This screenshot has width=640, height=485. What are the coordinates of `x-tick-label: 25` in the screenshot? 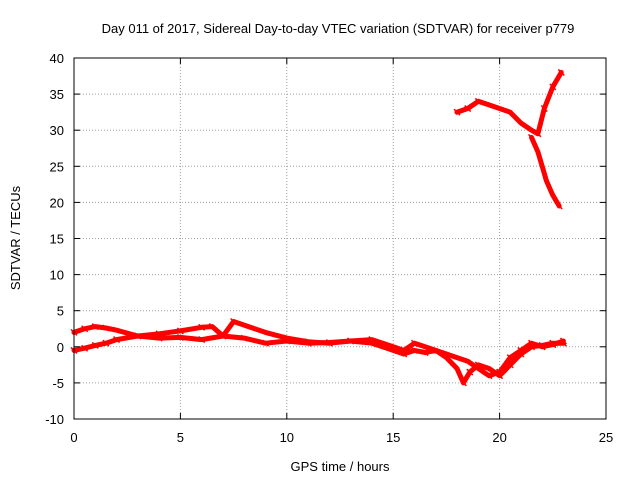 It's located at (606, 437).